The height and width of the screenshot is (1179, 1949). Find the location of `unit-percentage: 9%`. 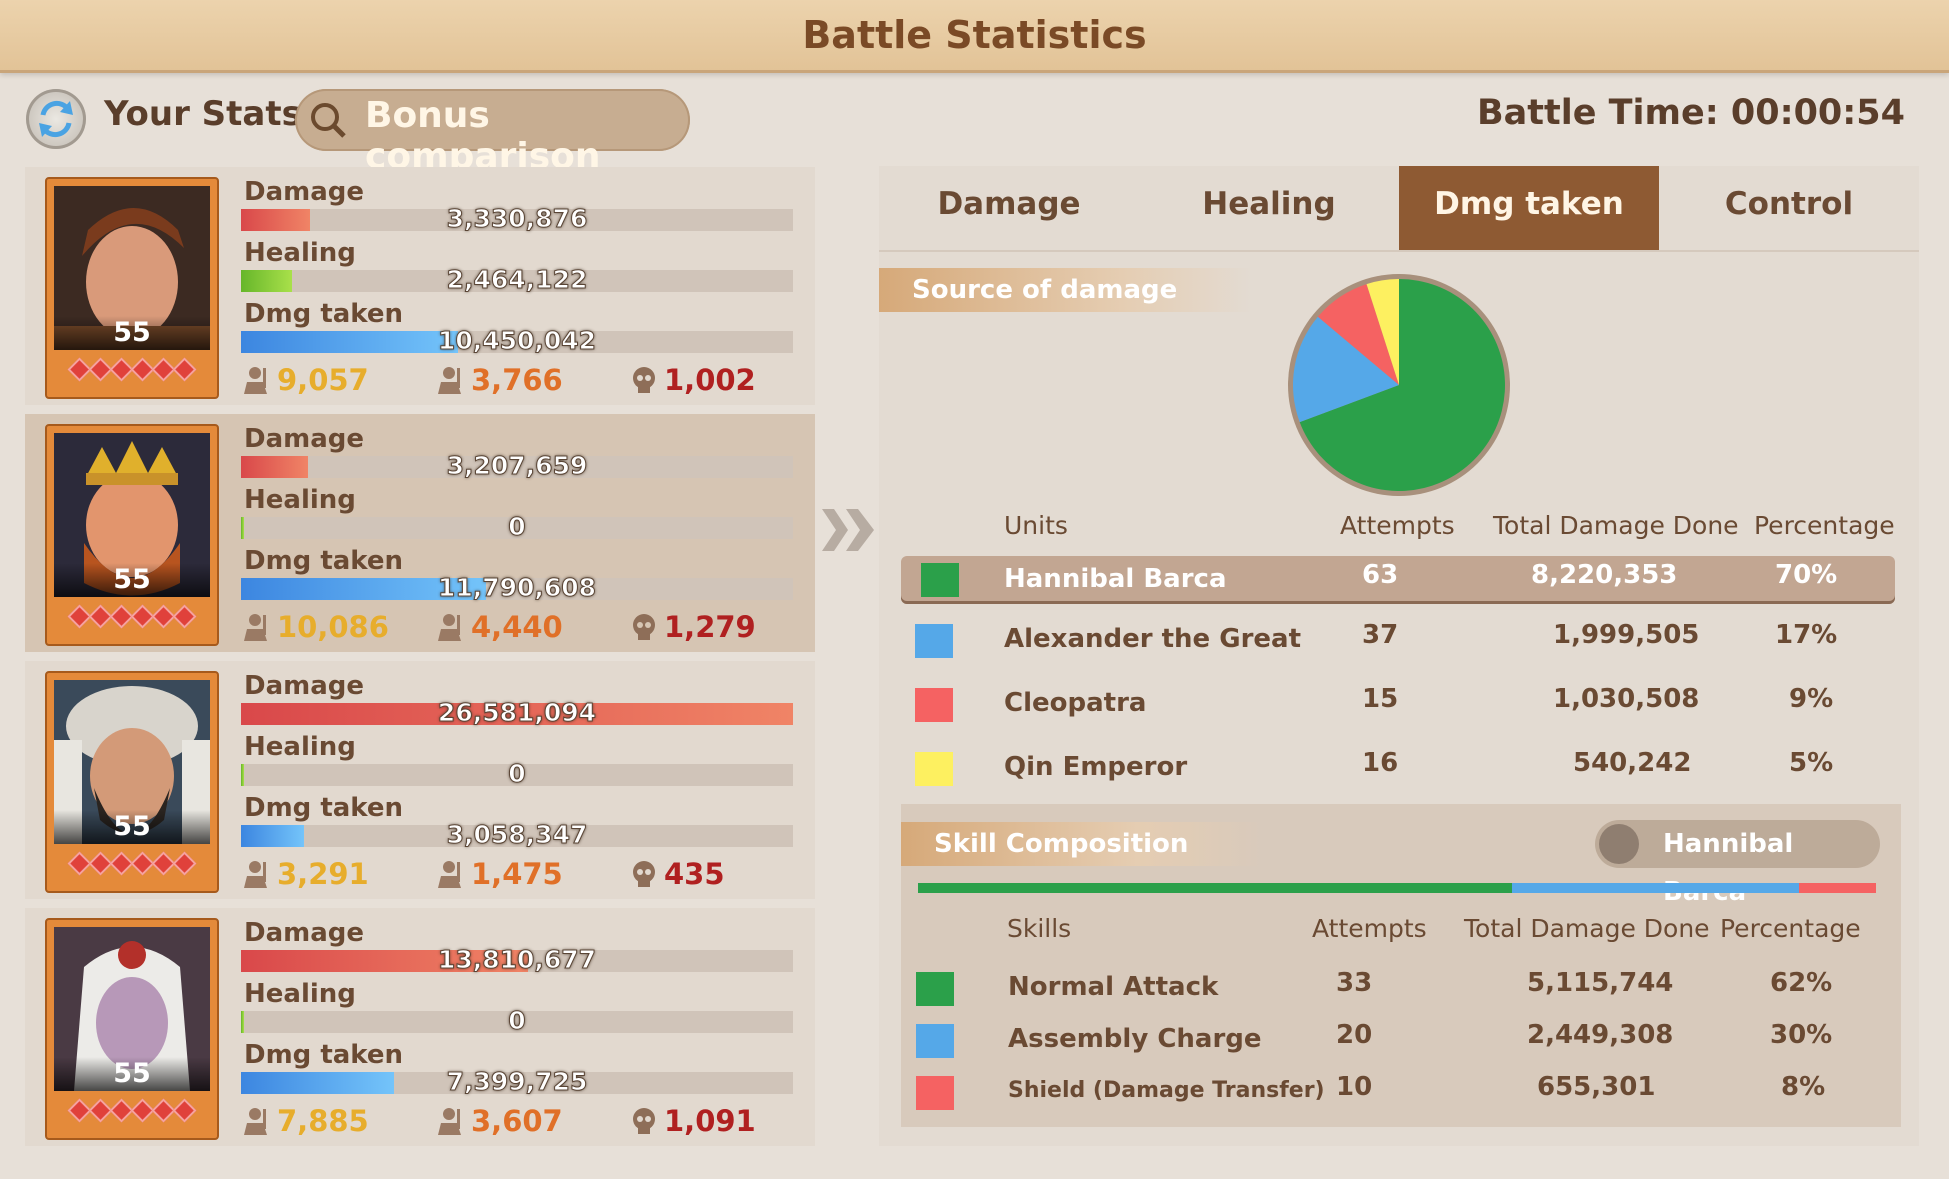

unit-percentage: 9% is located at coordinates (1811, 699).